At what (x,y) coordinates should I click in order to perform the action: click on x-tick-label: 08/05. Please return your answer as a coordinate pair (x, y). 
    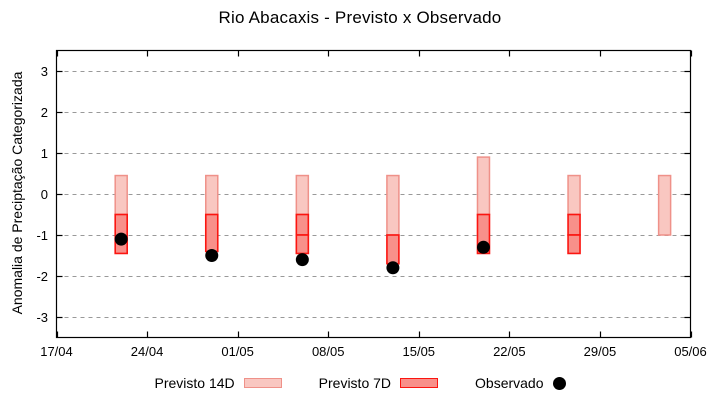
    Looking at the image, I should click on (328, 351).